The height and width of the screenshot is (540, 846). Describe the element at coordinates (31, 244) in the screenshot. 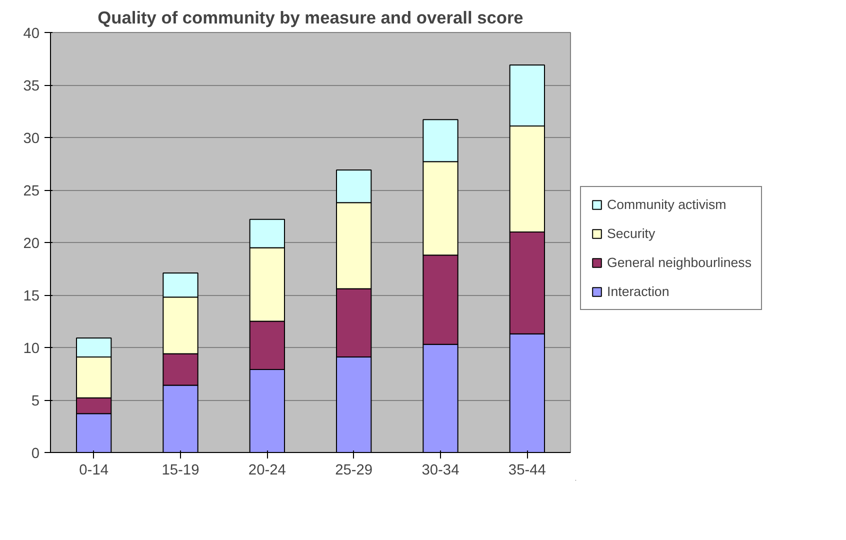

I see `y-tick-label: 20` at that location.